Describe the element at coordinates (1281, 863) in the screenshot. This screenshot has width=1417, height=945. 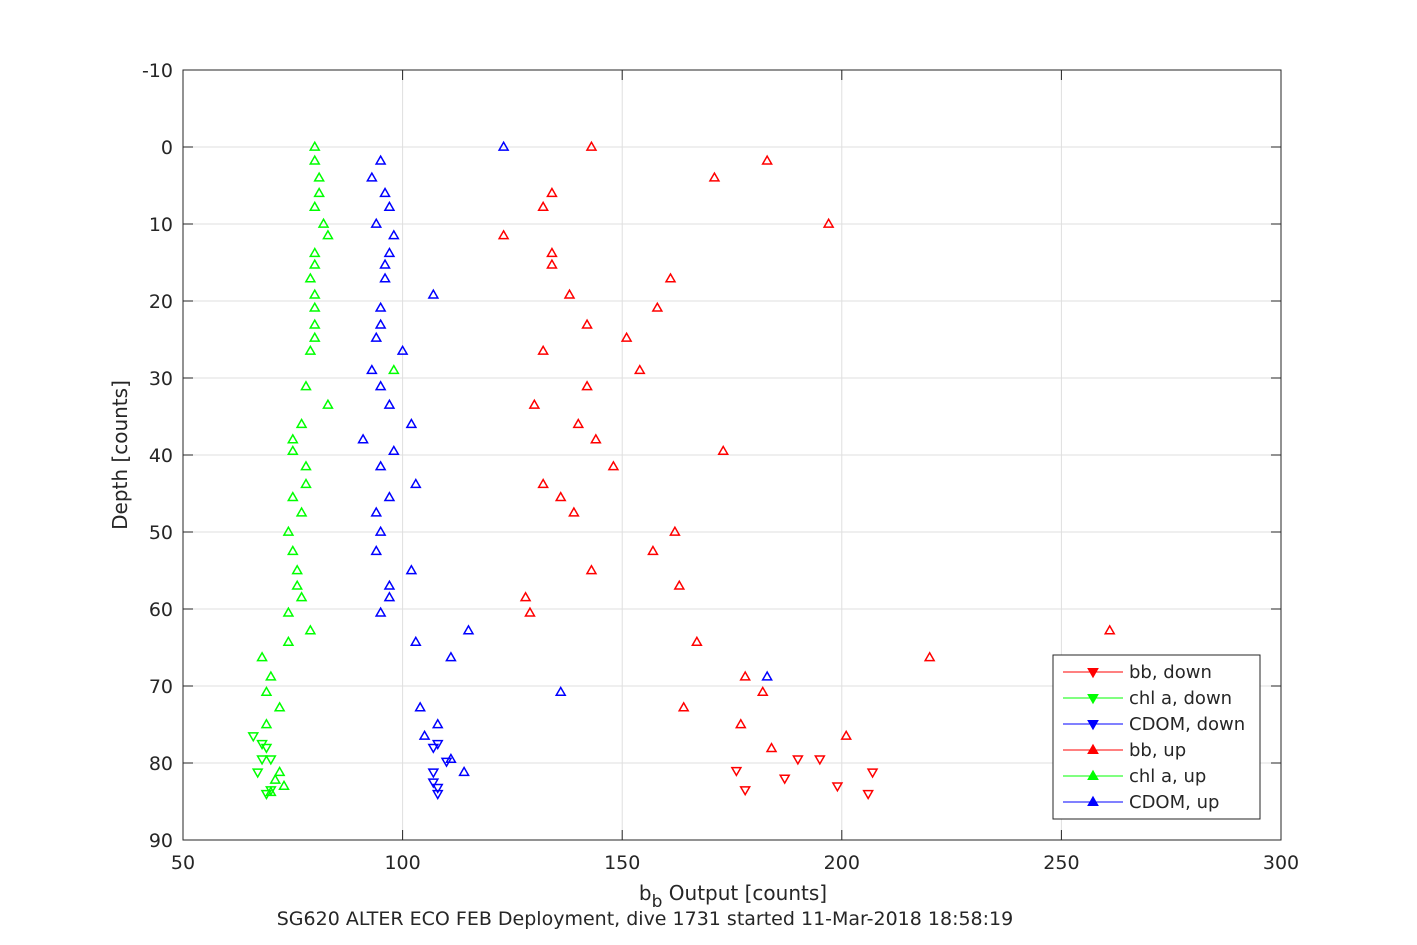
I see `x-tick-label: 300` at that location.